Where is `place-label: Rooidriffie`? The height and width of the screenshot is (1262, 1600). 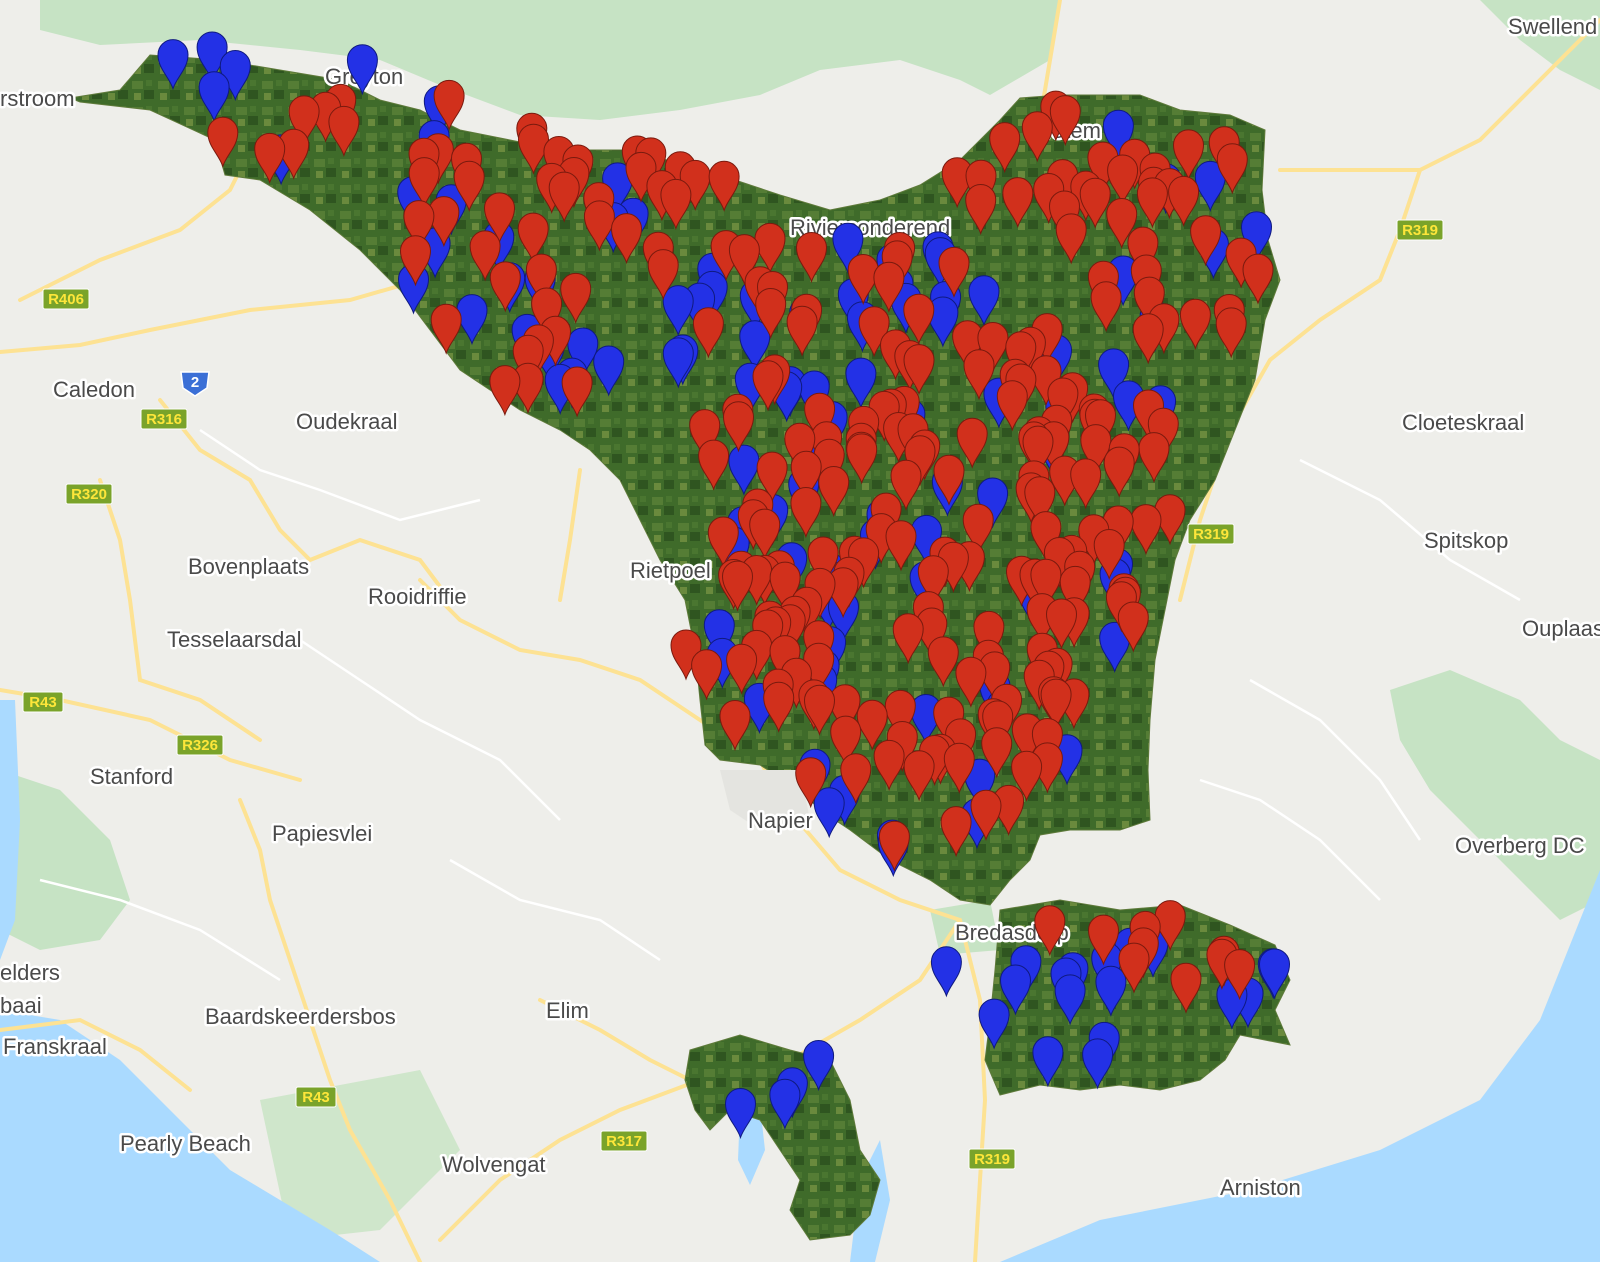
place-label: Rooidriffie is located at coordinates (418, 597).